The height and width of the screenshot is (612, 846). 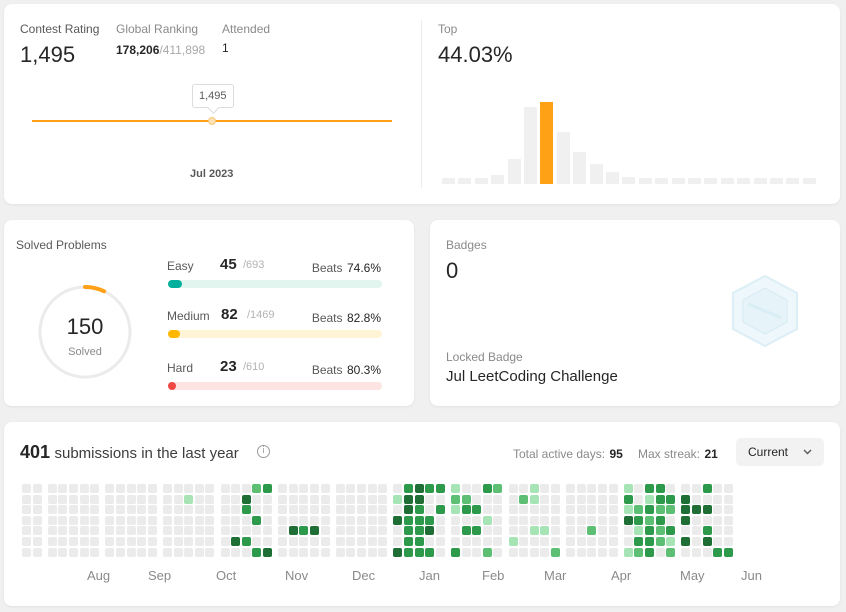 I want to click on year-select-dropdown: Current, so click(x=780, y=452).